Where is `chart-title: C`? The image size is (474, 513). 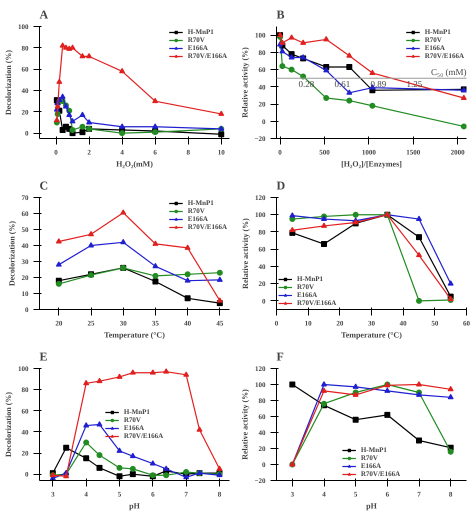
chart-title: C is located at coordinates (44, 185).